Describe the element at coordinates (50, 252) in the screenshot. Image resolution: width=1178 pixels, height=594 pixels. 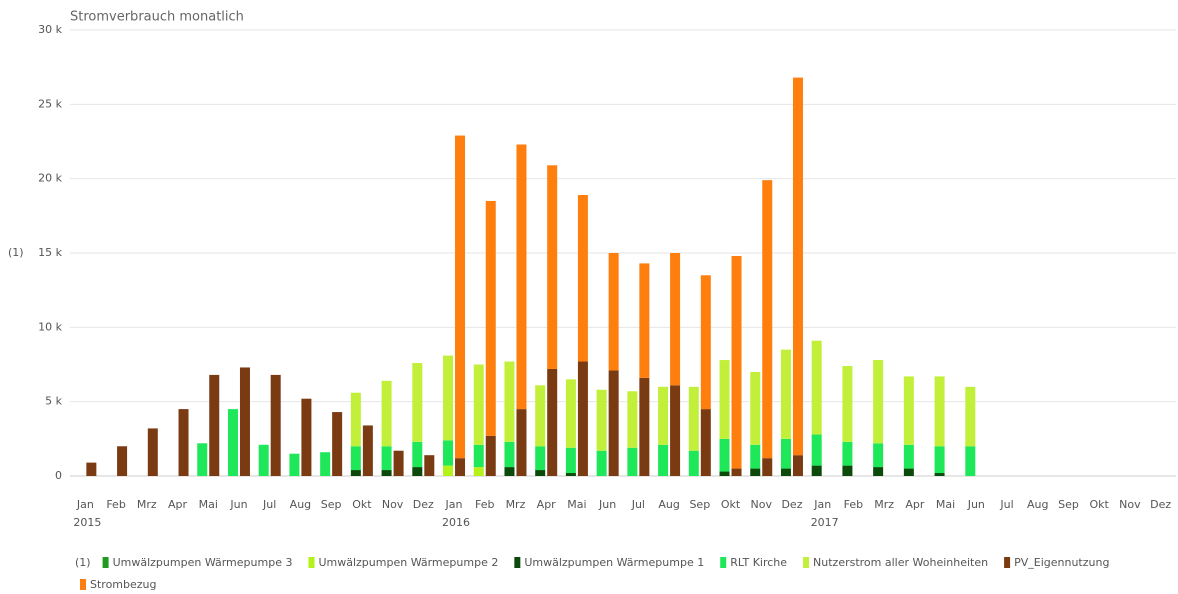
I see `y-tick-label: 15 k` at that location.